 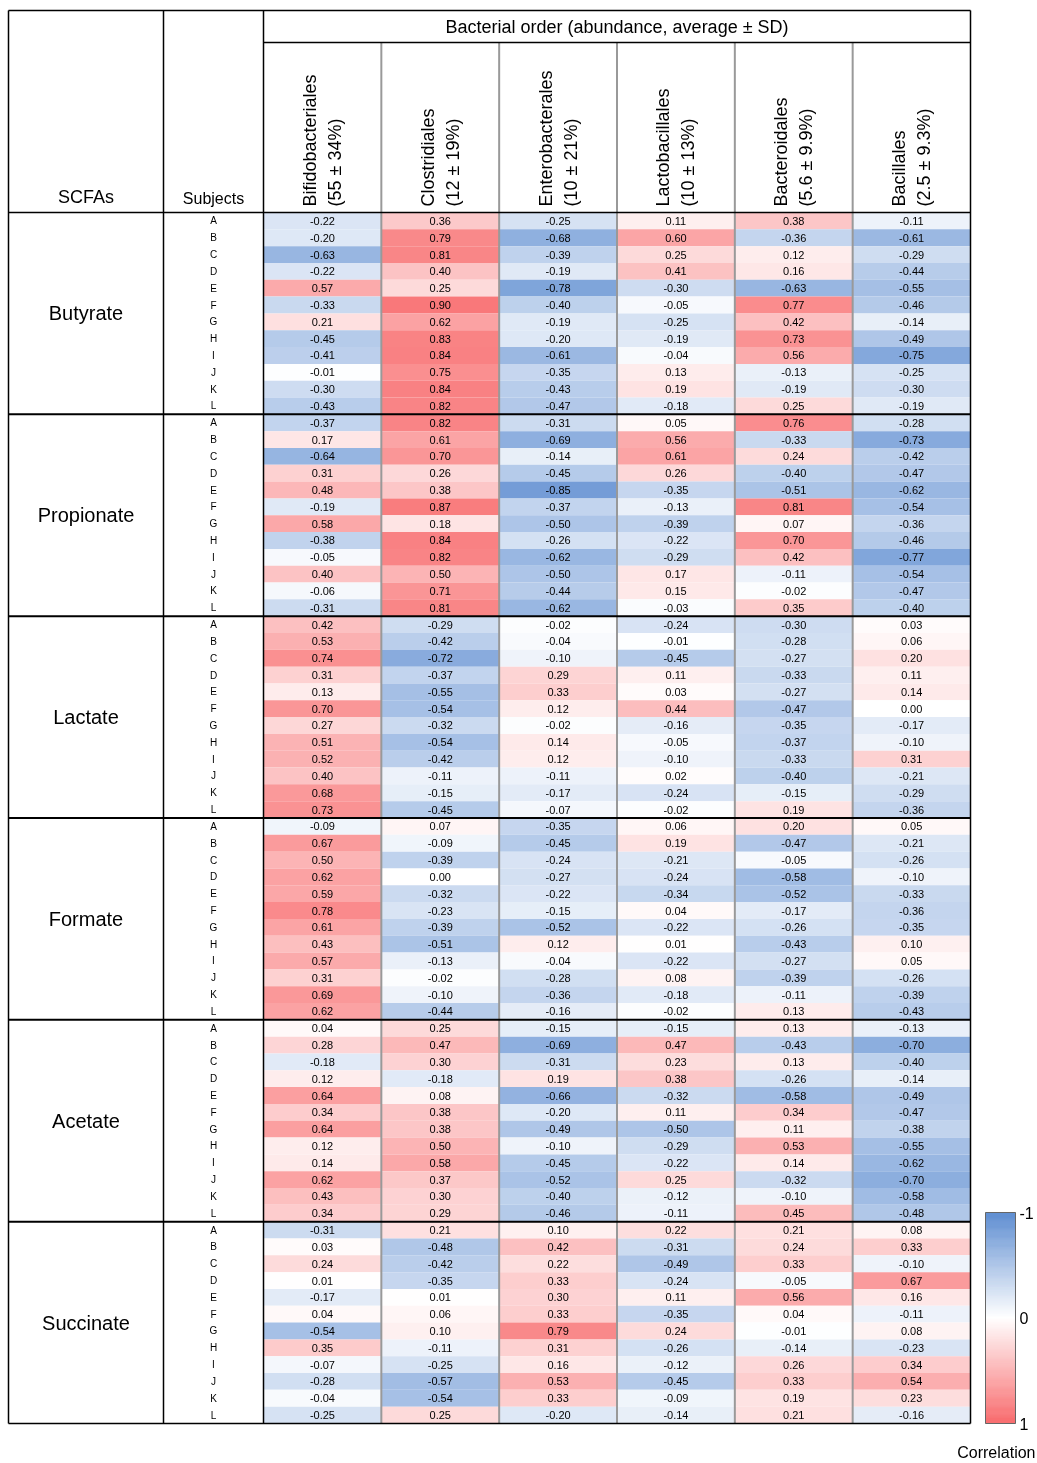 I want to click on data-label: 0.69, so click(x=322, y=994).